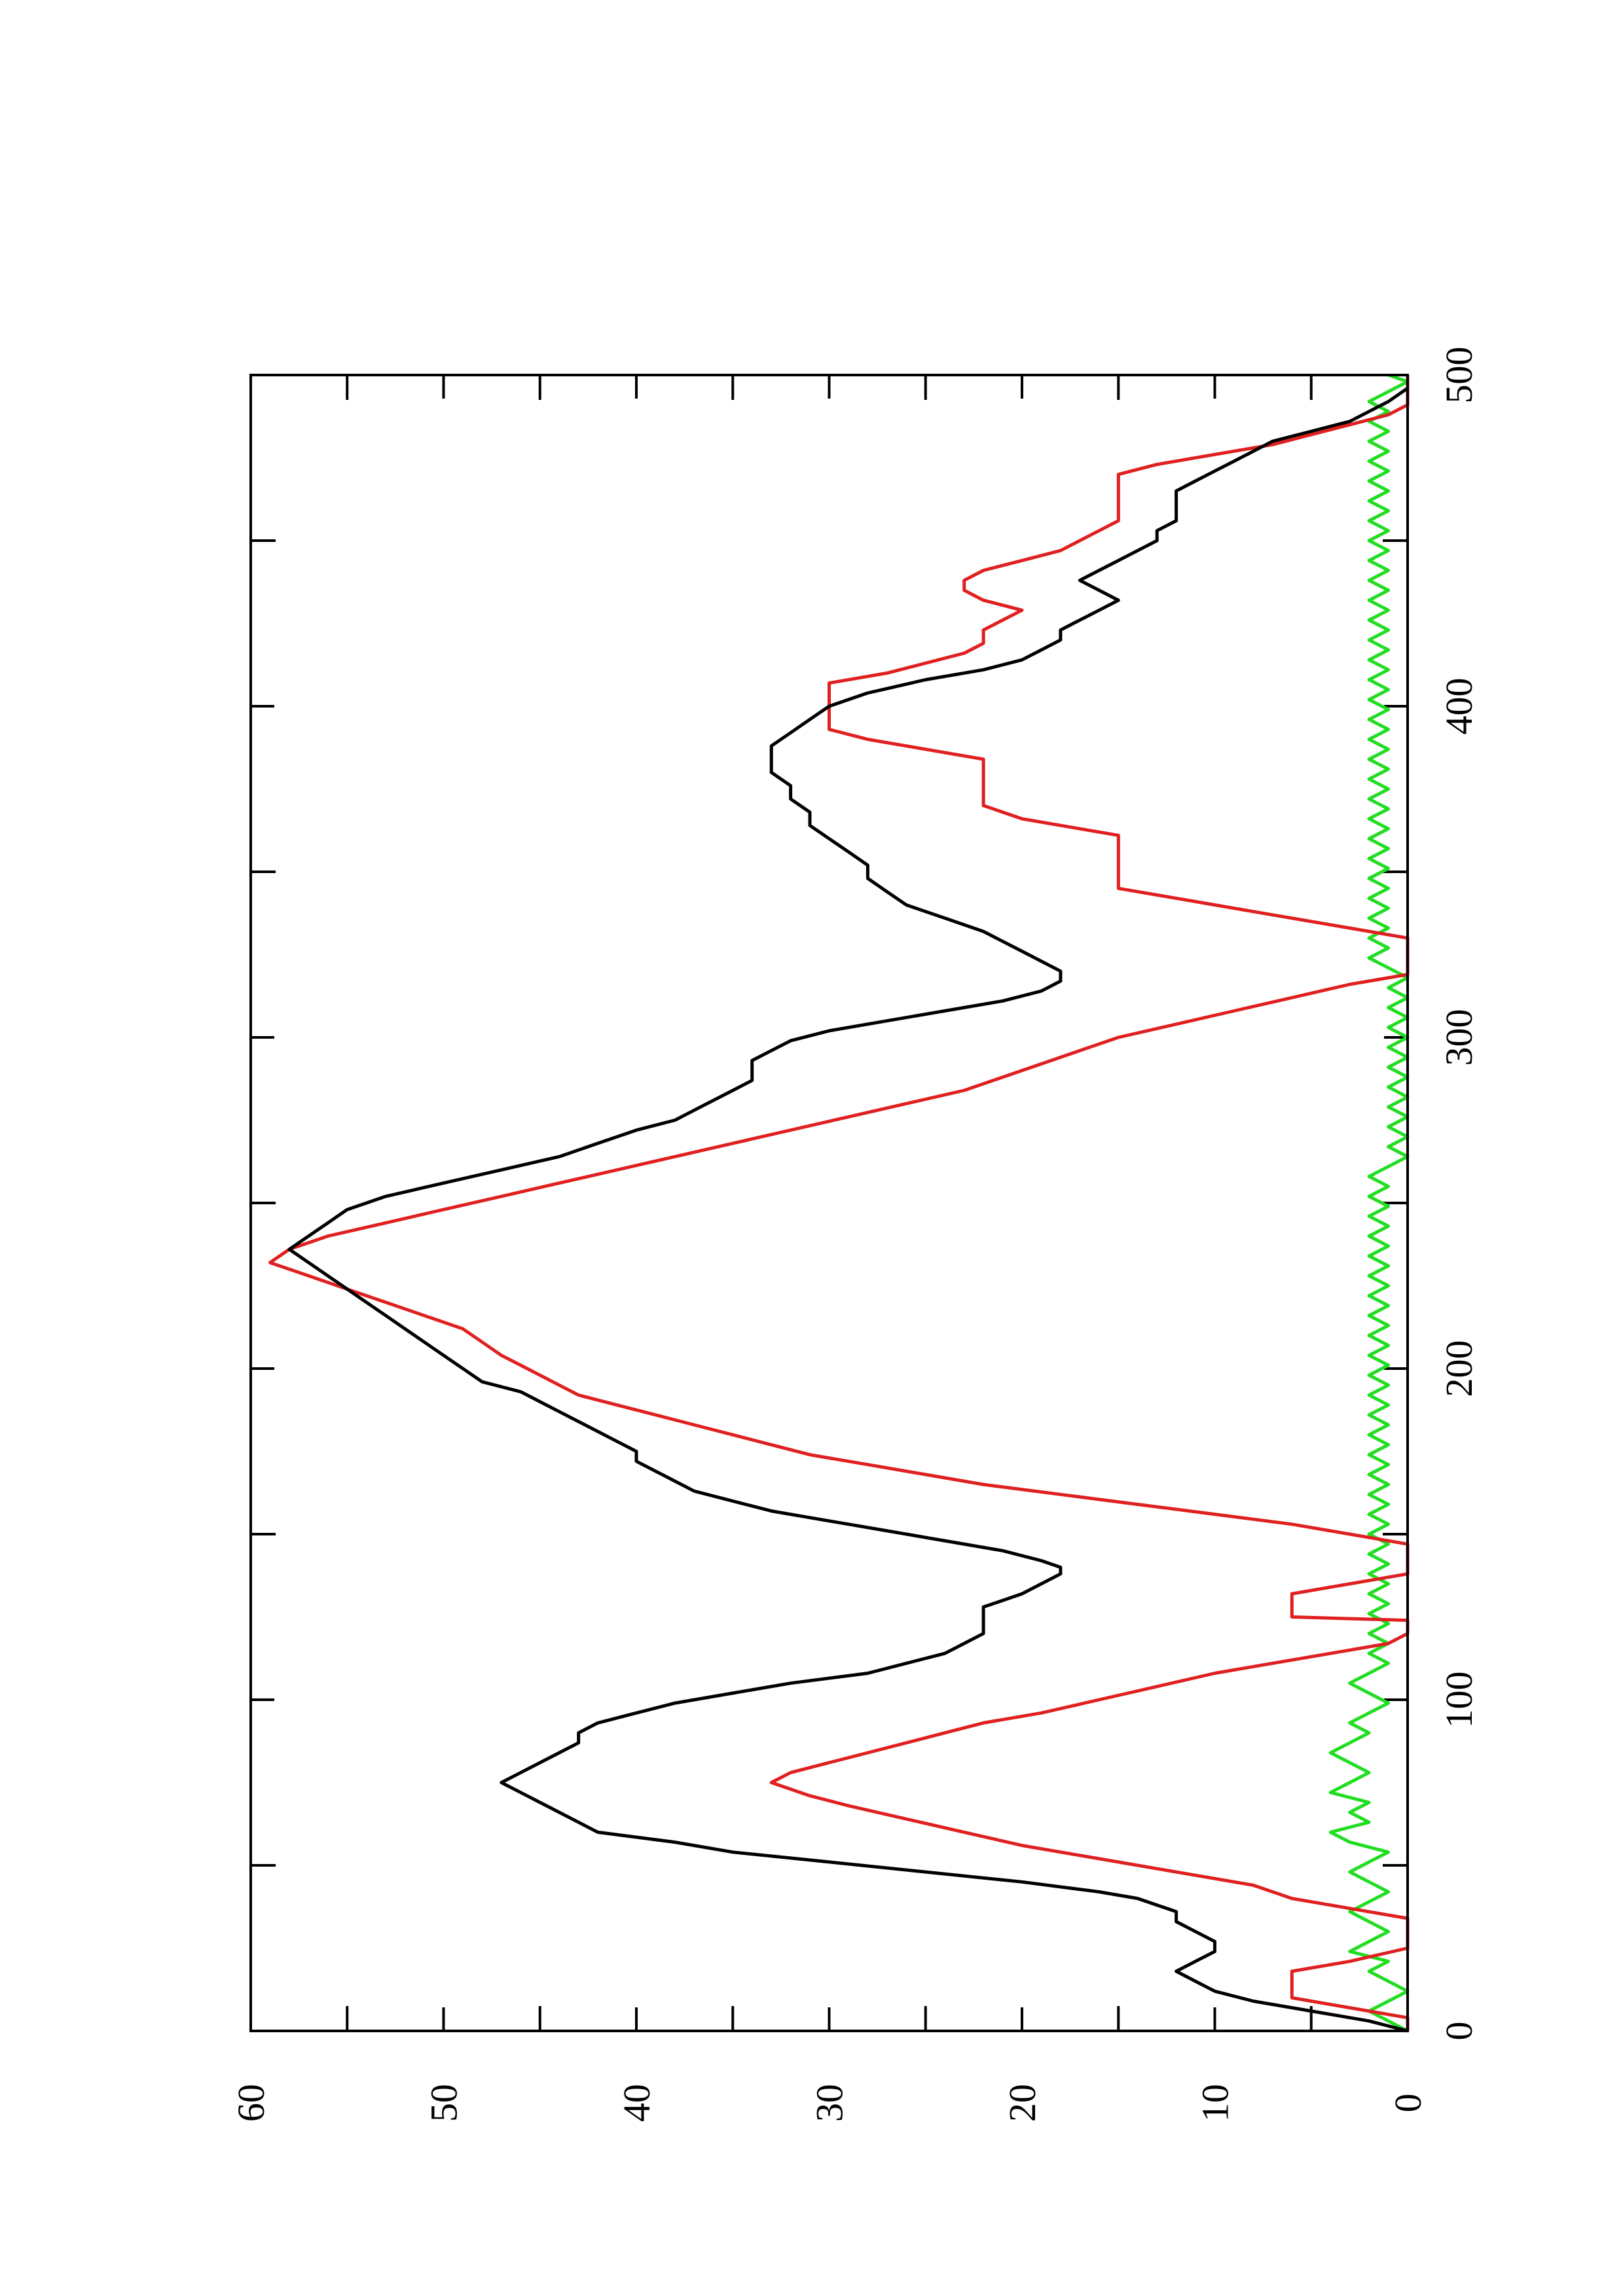  Describe the element at coordinates (1459, 376) in the screenshot. I see `x-tick-label: 500` at that location.